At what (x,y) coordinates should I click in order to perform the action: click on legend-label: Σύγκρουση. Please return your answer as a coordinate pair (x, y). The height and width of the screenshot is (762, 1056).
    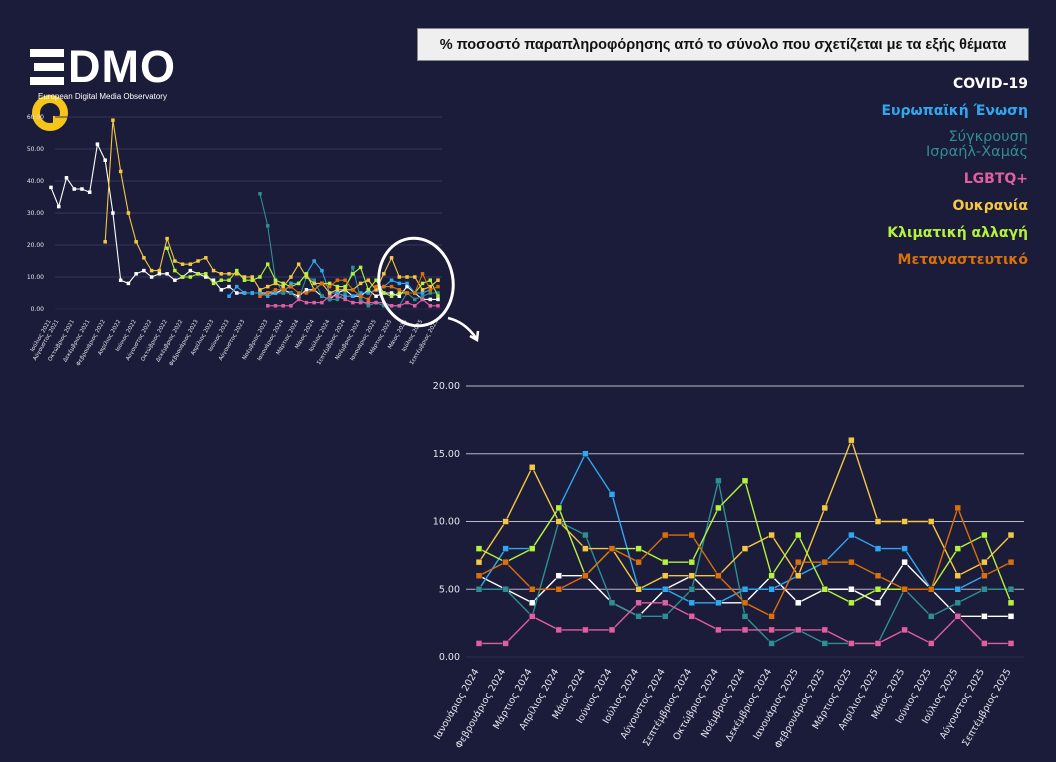
    Looking at the image, I should click on (988, 137).